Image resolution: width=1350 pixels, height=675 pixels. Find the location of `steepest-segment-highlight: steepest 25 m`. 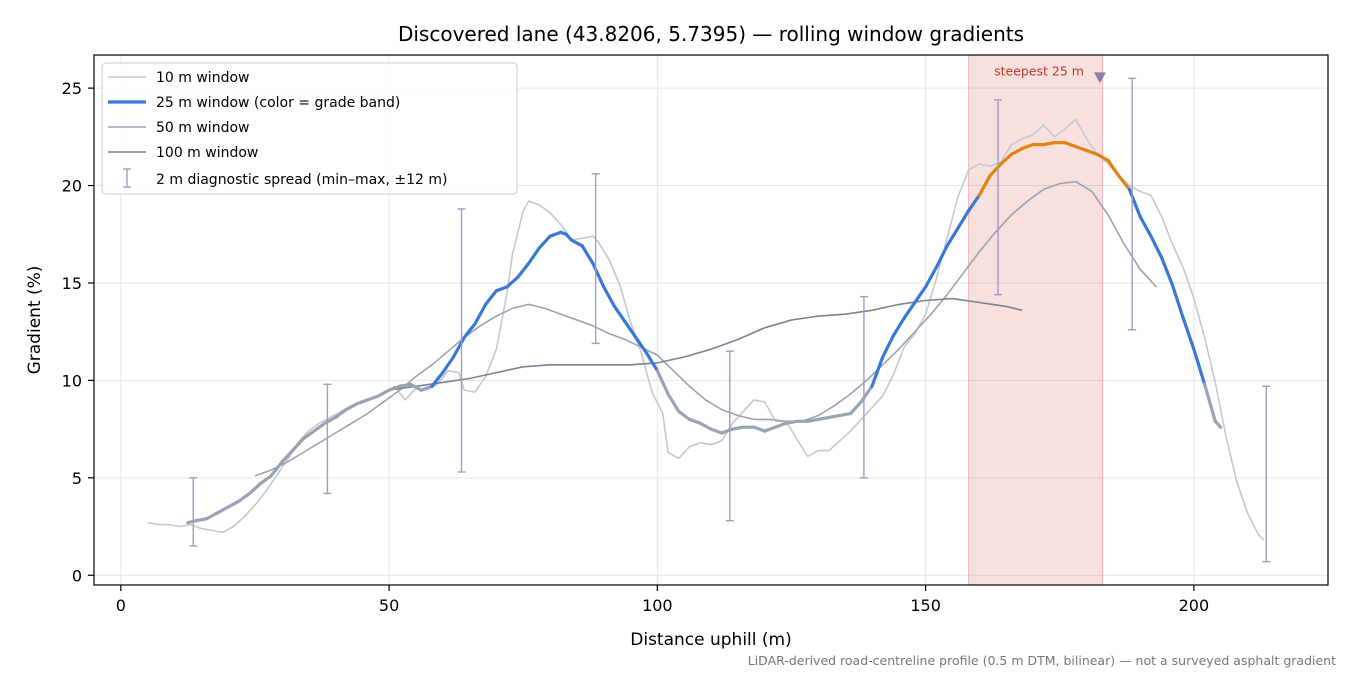

steepest-segment-highlight: steepest 25 m is located at coordinates (1037, 320).